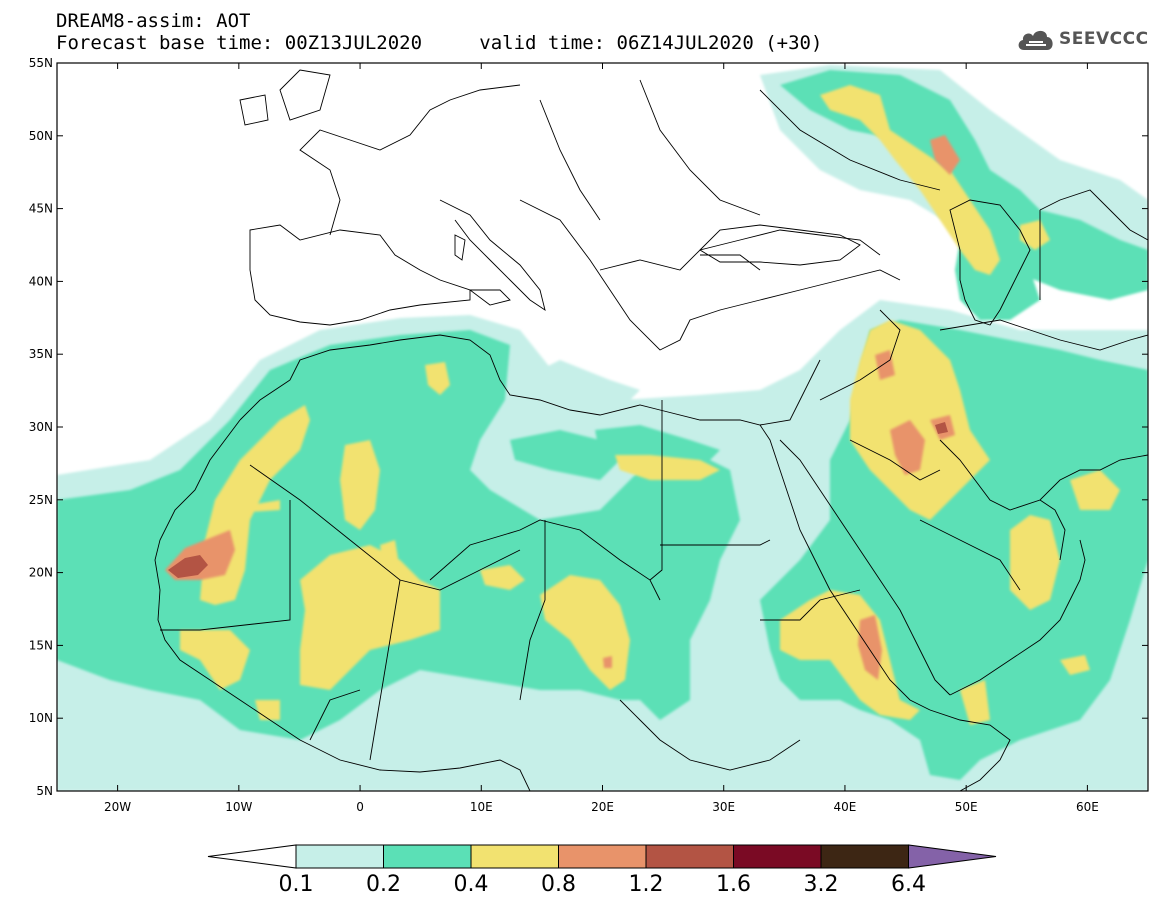 The image size is (1165, 905). I want to click on colorbar-label: 1.2, so click(646, 884).